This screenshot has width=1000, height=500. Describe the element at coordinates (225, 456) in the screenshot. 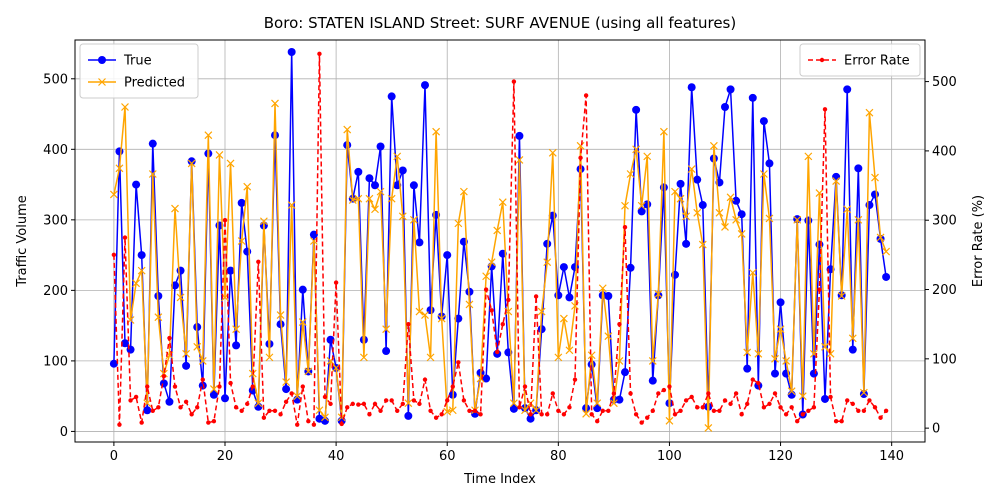

I see `x-tick-label: 20` at that location.